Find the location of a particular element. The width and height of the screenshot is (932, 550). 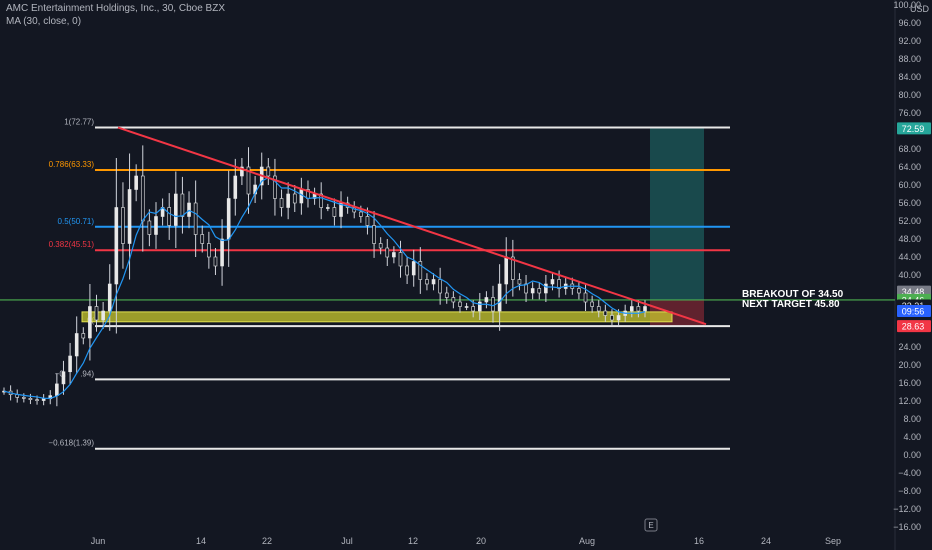

price-label: 34.48 is located at coordinates (913, 292).